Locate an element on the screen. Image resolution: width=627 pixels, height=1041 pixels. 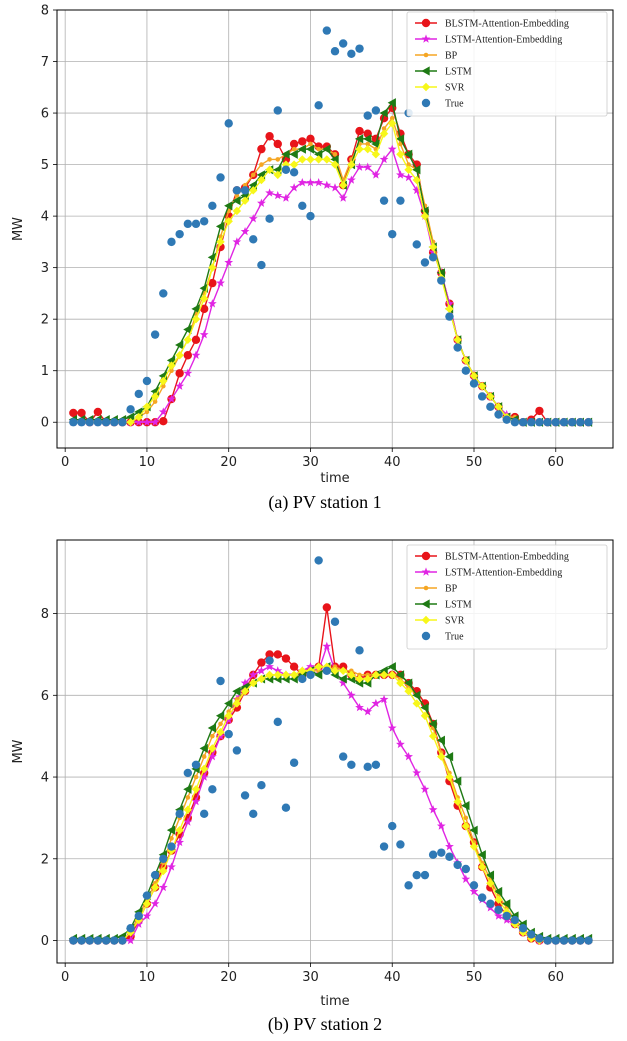
y-tick-label: 4 is located at coordinates (45, 217).